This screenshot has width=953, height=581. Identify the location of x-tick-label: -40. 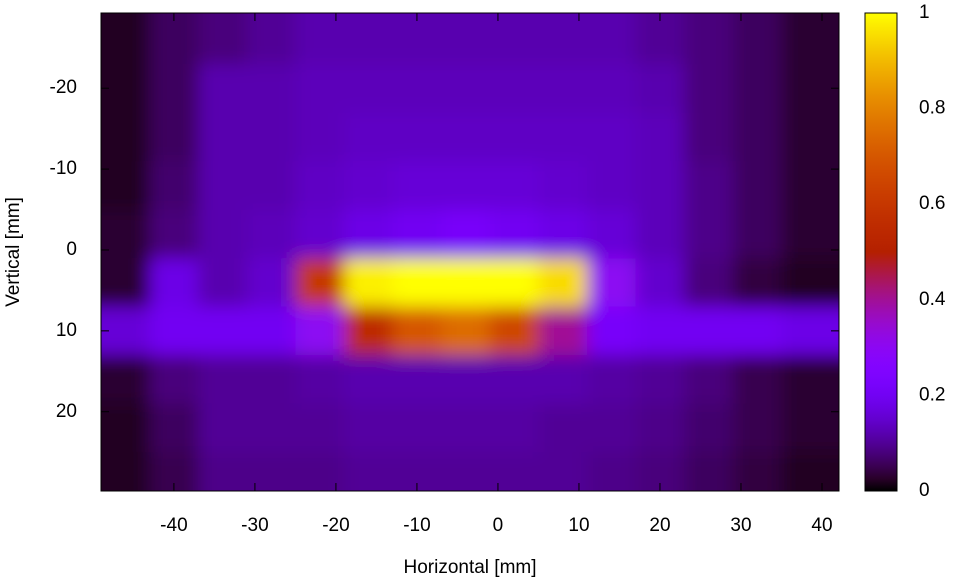
(173, 525).